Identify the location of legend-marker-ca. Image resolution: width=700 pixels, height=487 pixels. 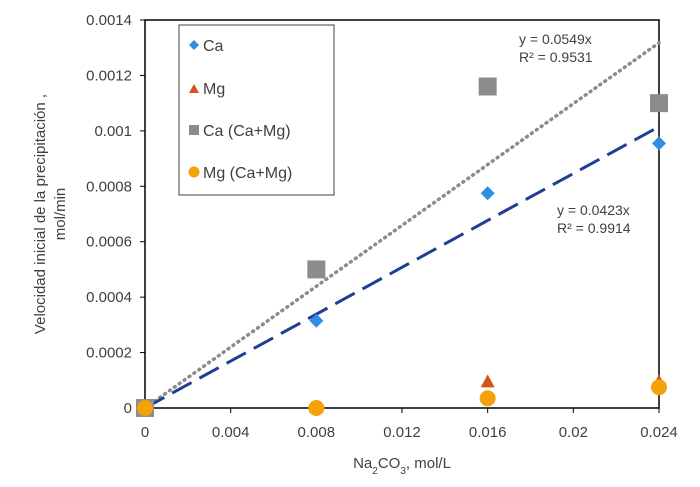
(194, 45).